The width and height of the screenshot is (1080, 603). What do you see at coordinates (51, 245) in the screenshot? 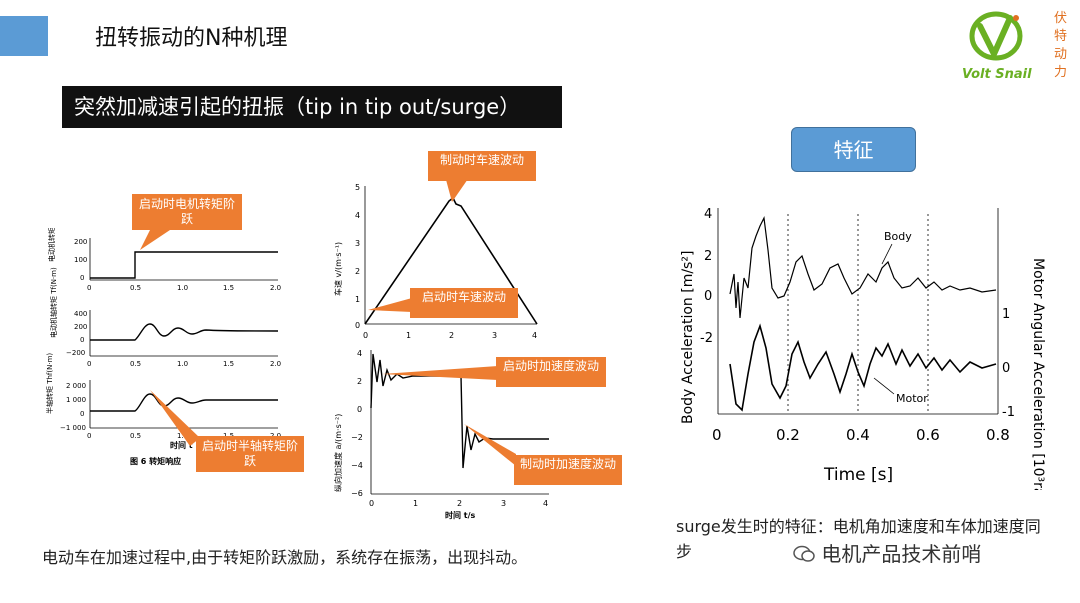
I see `svg-text: 电动机转矩 Tq(N·m)` at bounding box center [51, 245].